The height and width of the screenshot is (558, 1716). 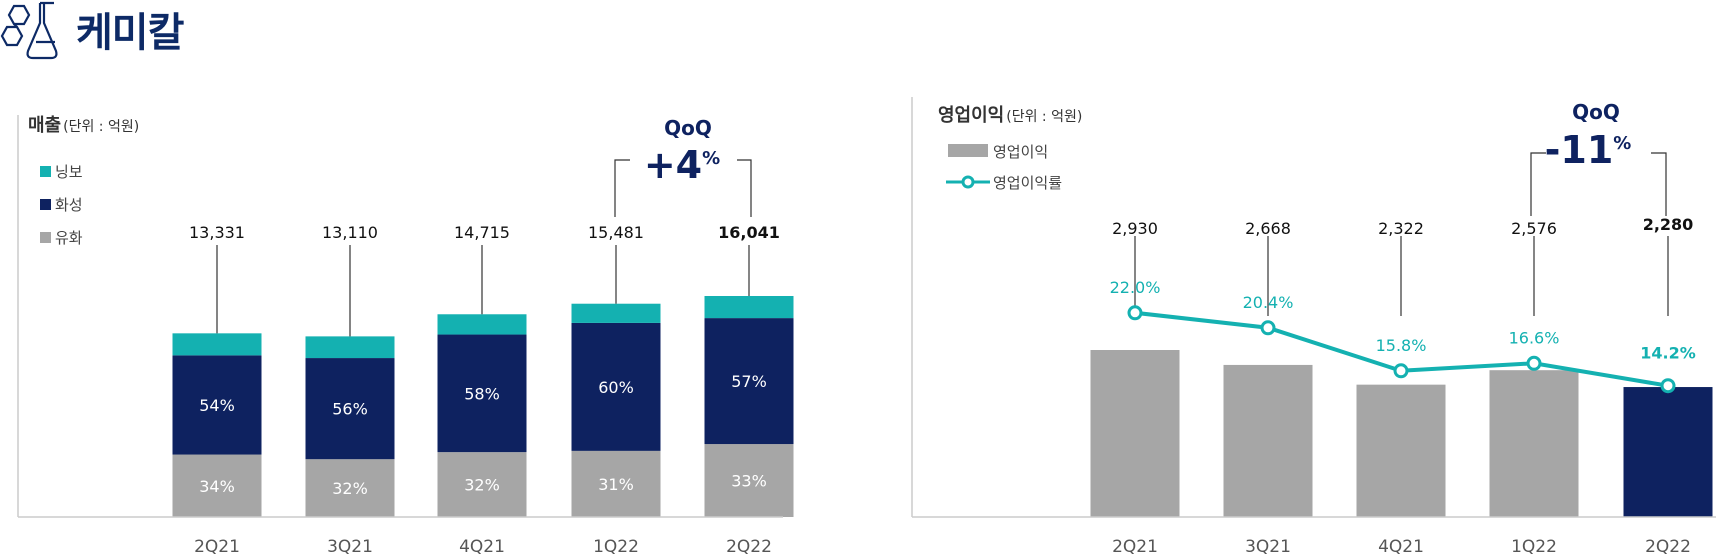 I want to click on revenue-x-tick-label: 1Q22, so click(x=616, y=547).